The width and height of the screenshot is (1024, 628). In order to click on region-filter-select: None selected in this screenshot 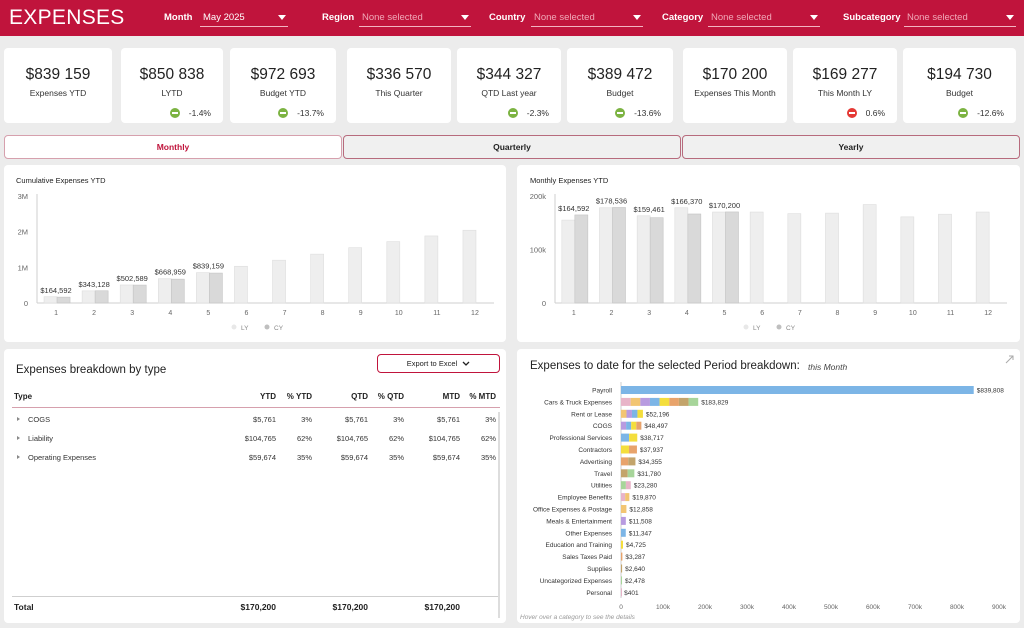, I will do `click(415, 18)`.